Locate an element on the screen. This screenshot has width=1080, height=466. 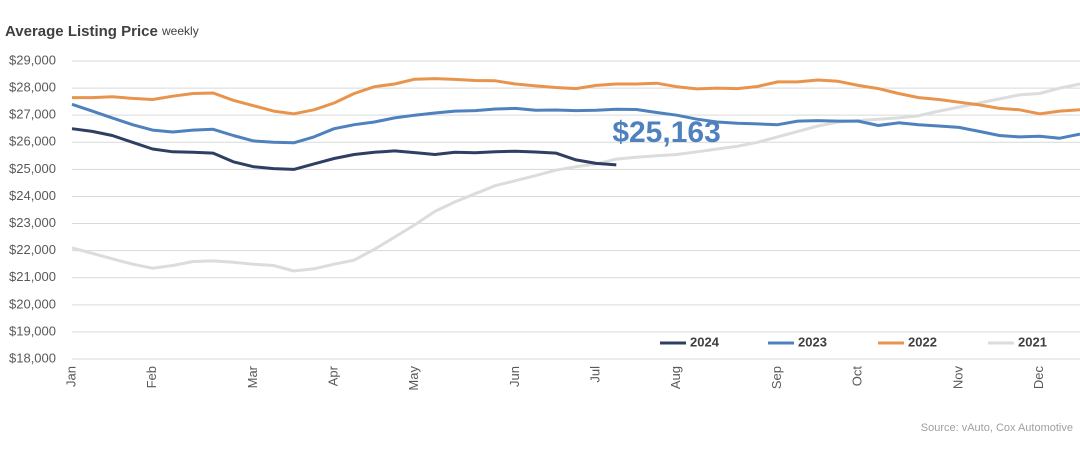
y-tick-label: $27,000 is located at coordinates (32, 114).